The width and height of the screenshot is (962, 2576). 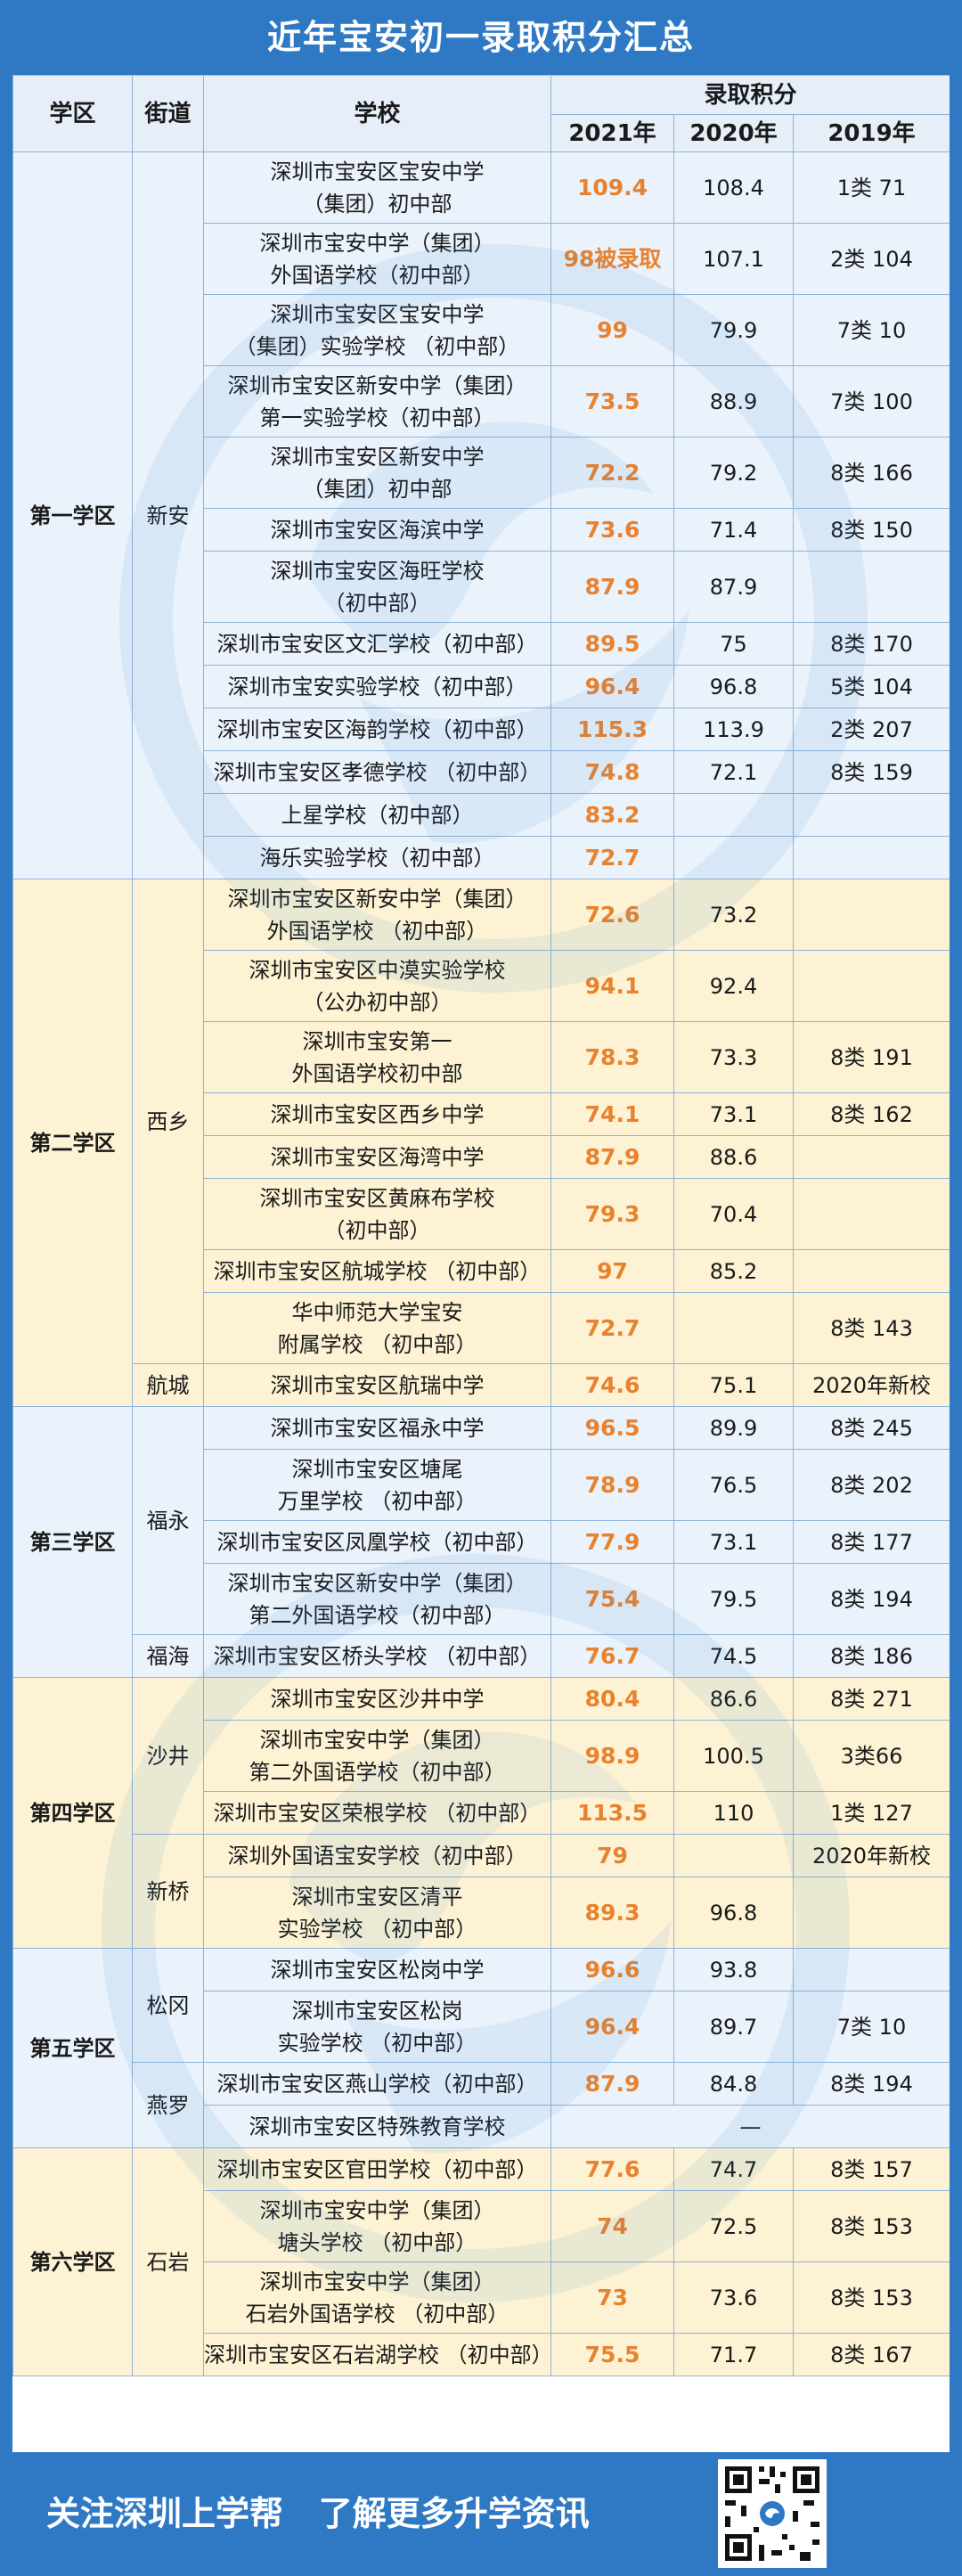 I want to click on school-name-cell: 深圳市宝安区宝安中学 （集团）实验学校 （初中部）, so click(x=377, y=330).